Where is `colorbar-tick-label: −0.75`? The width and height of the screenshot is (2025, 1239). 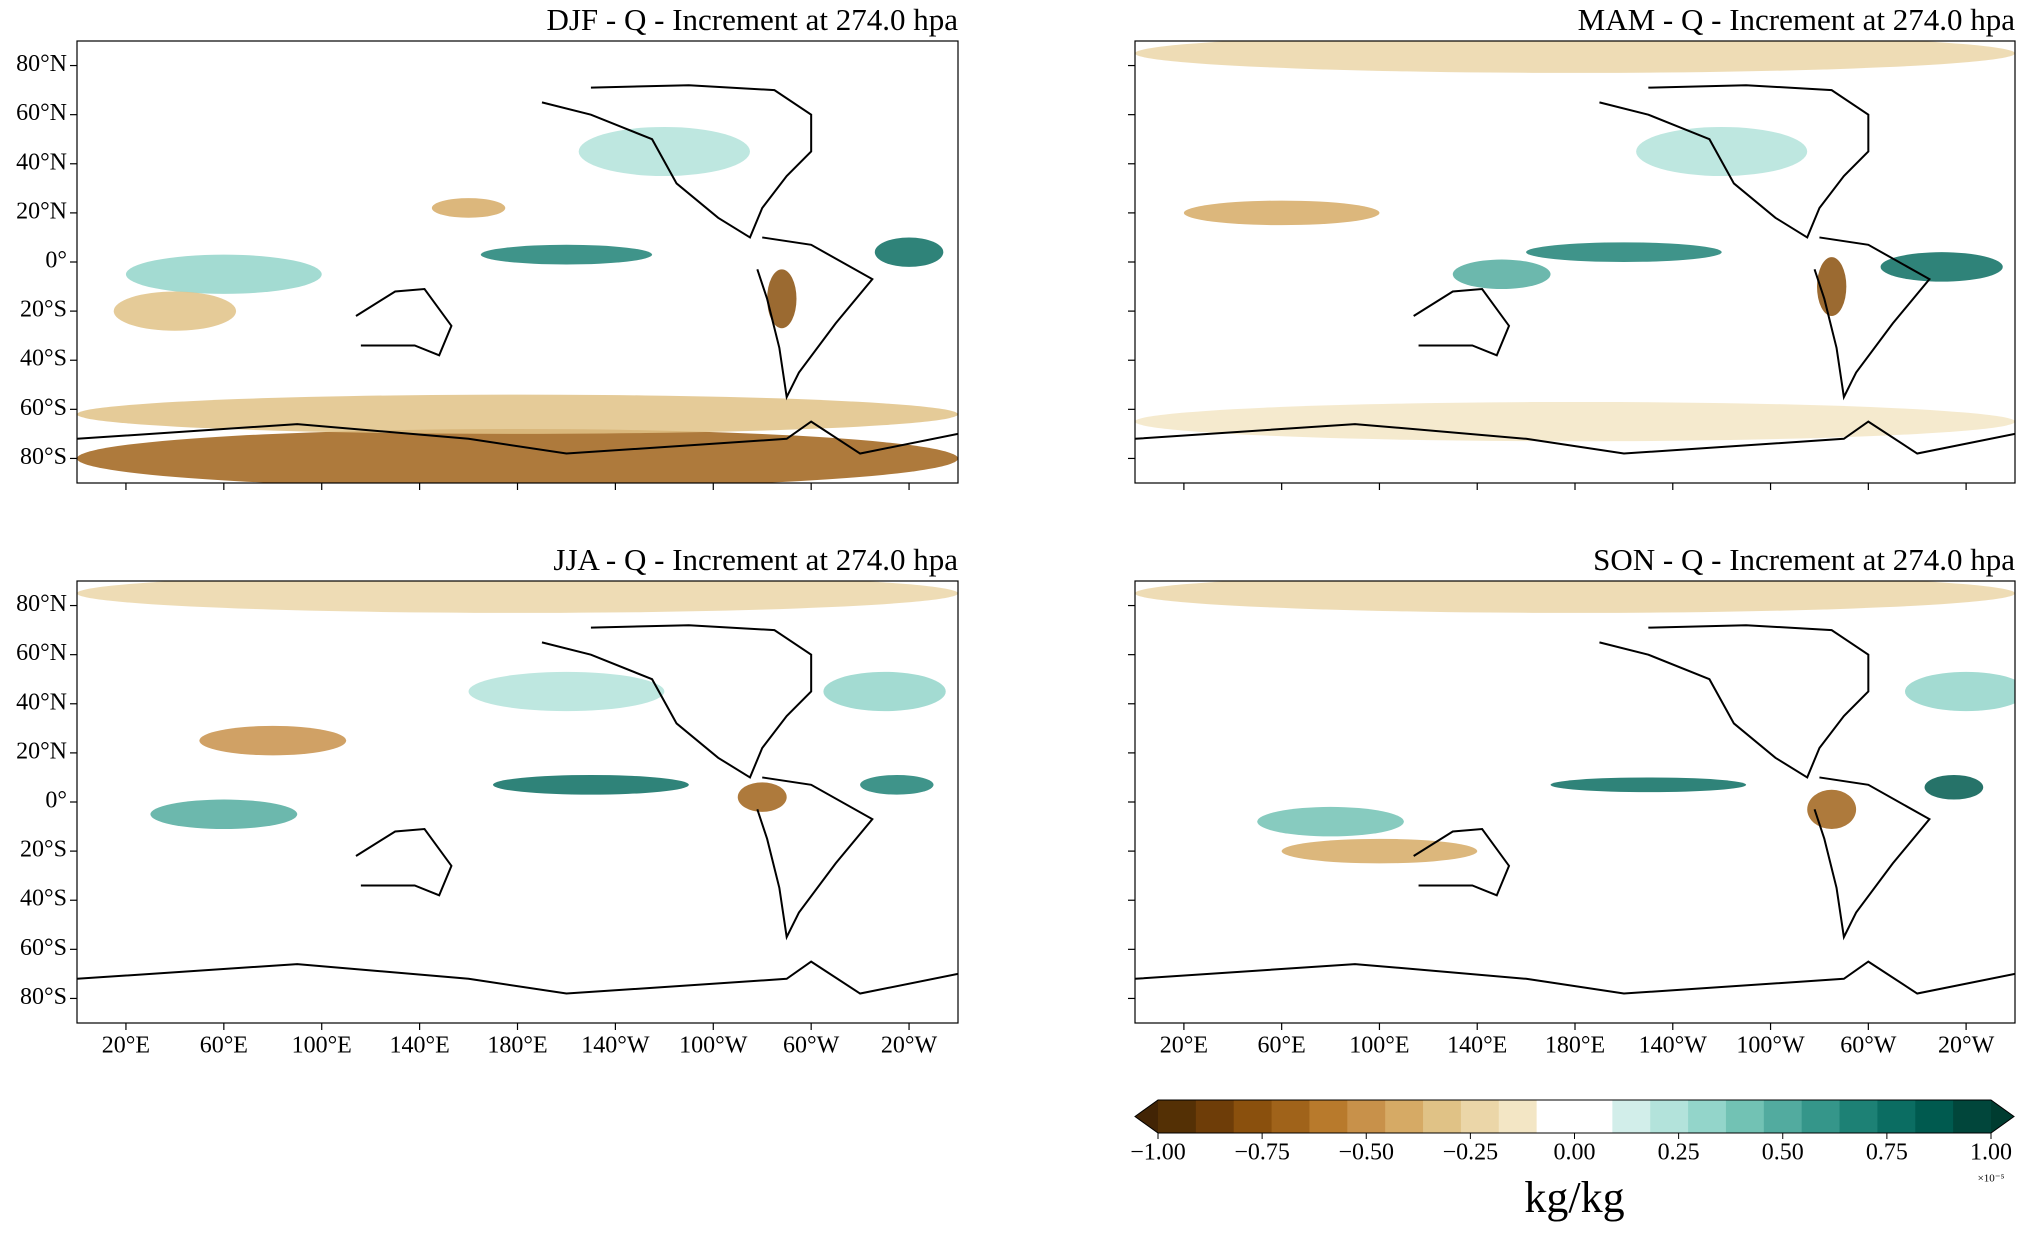 colorbar-tick-label: −0.75 is located at coordinates (1262, 1153).